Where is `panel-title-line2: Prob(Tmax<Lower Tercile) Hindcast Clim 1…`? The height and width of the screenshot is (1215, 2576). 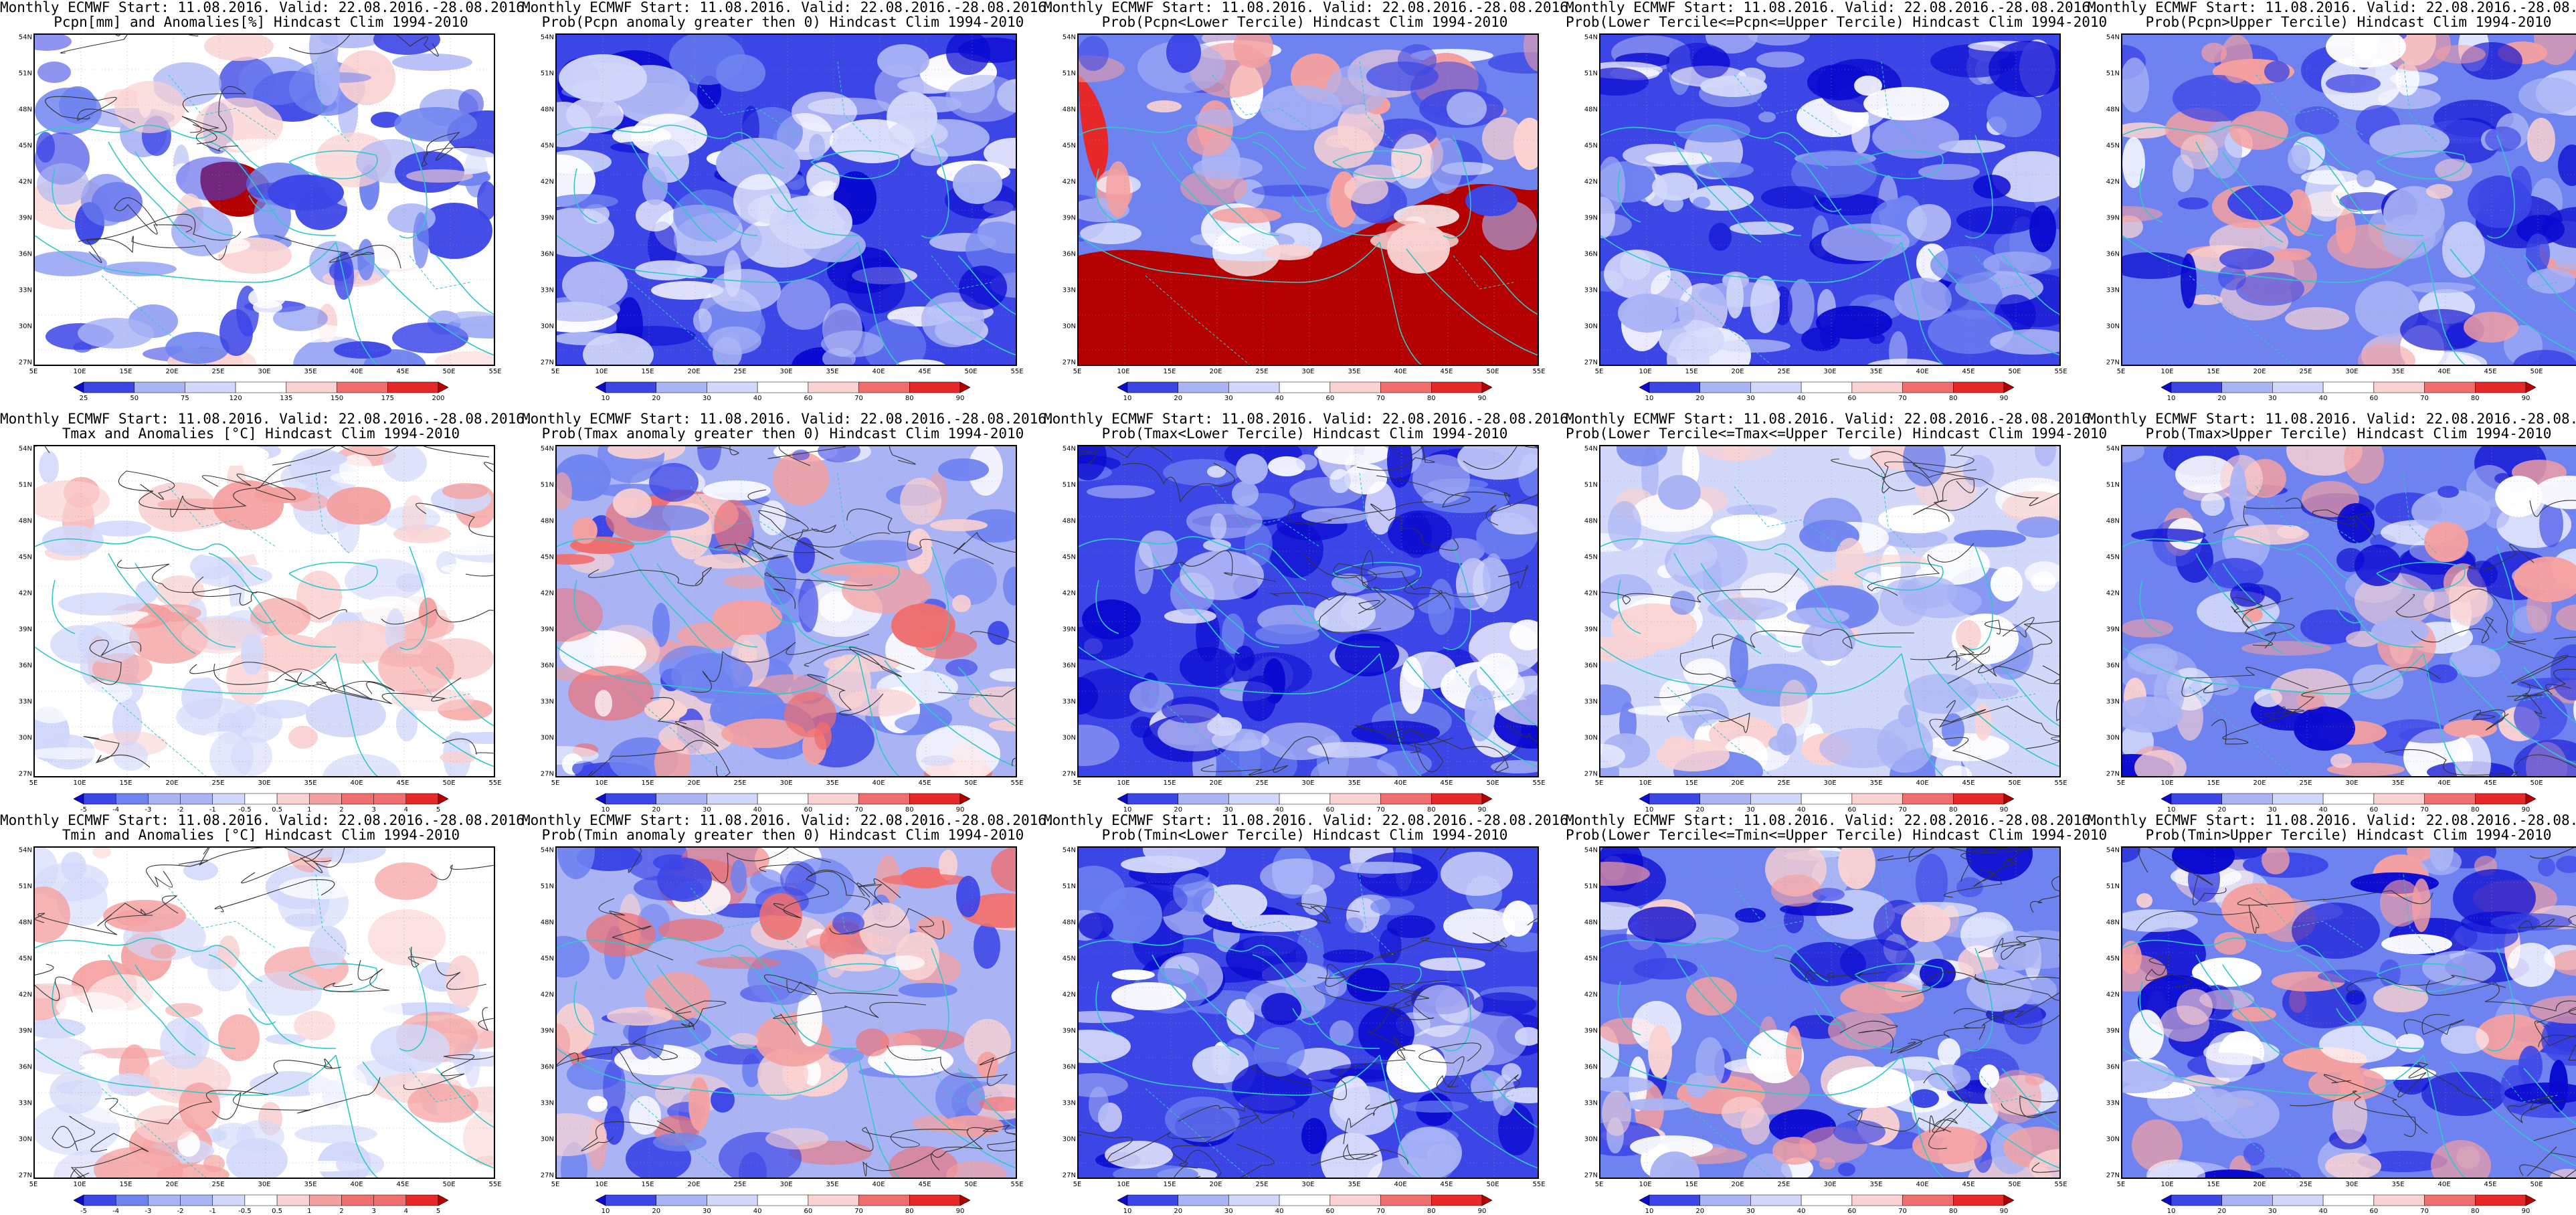
panel-title-line2: Prob(Tmax<Lower Tercile) Hindcast Clim 1… is located at coordinates (1304, 434).